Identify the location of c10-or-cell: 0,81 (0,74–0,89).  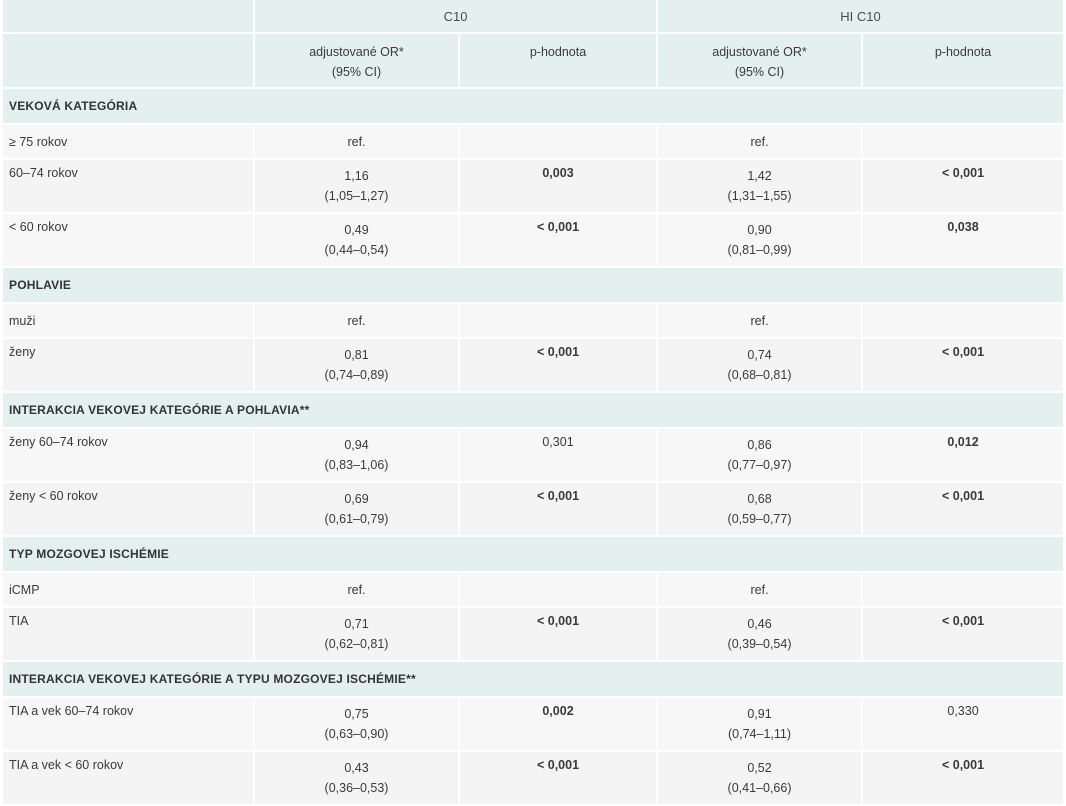
(357, 366).